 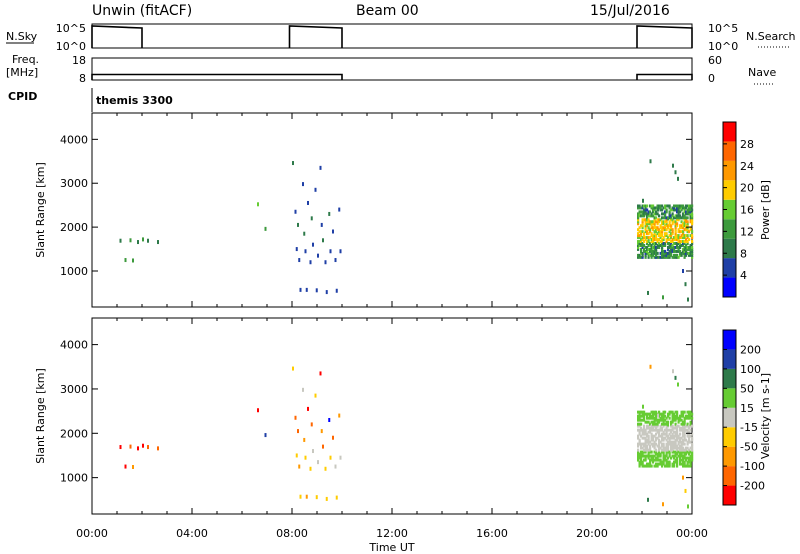 What do you see at coordinates (729, 268) in the screenshot?
I see `power-colorbar-swatch` at bounding box center [729, 268].